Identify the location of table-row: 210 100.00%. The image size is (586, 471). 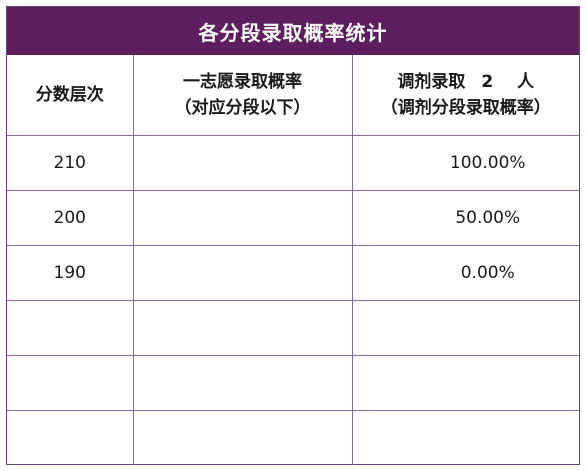
(293, 162).